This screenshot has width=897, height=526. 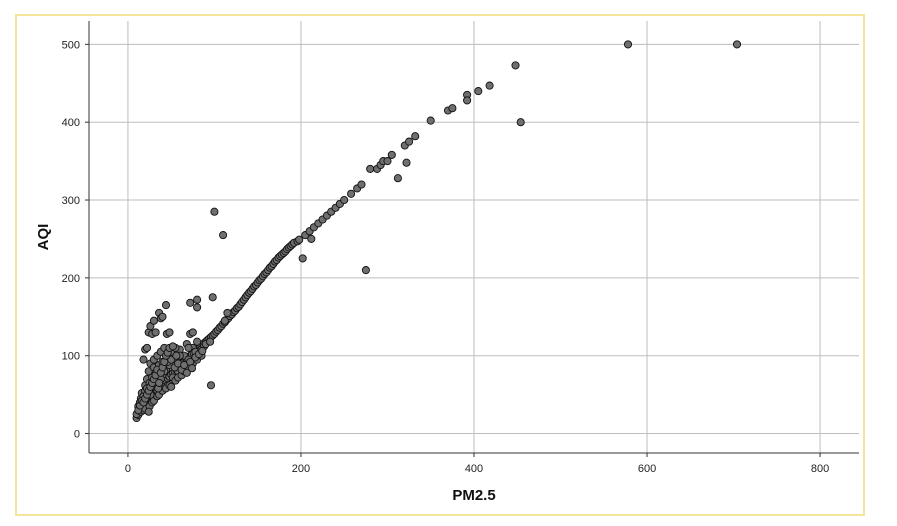 I want to click on x-tick-label: 600, so click(x=647, y=469).